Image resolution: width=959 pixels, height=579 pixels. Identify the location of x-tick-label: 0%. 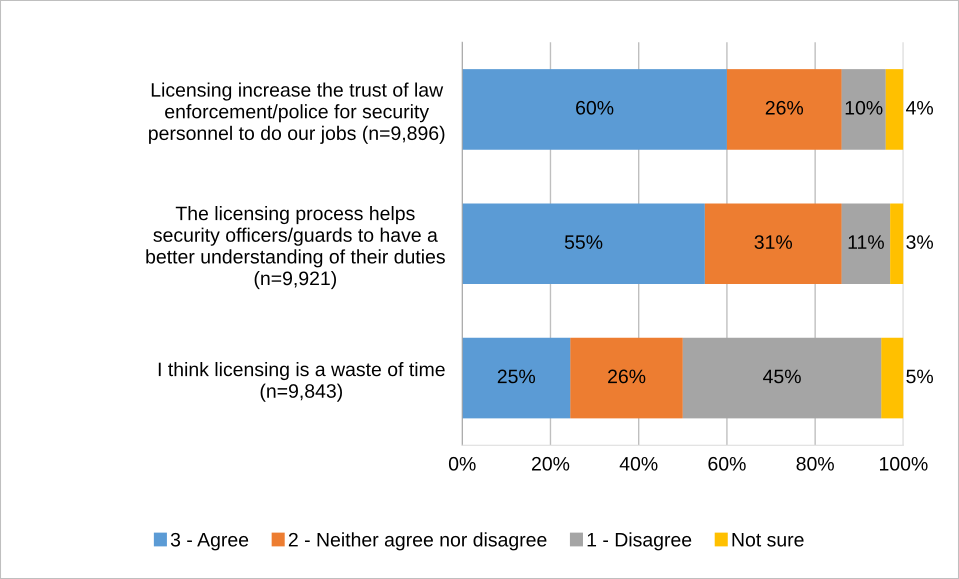
(462, 463).